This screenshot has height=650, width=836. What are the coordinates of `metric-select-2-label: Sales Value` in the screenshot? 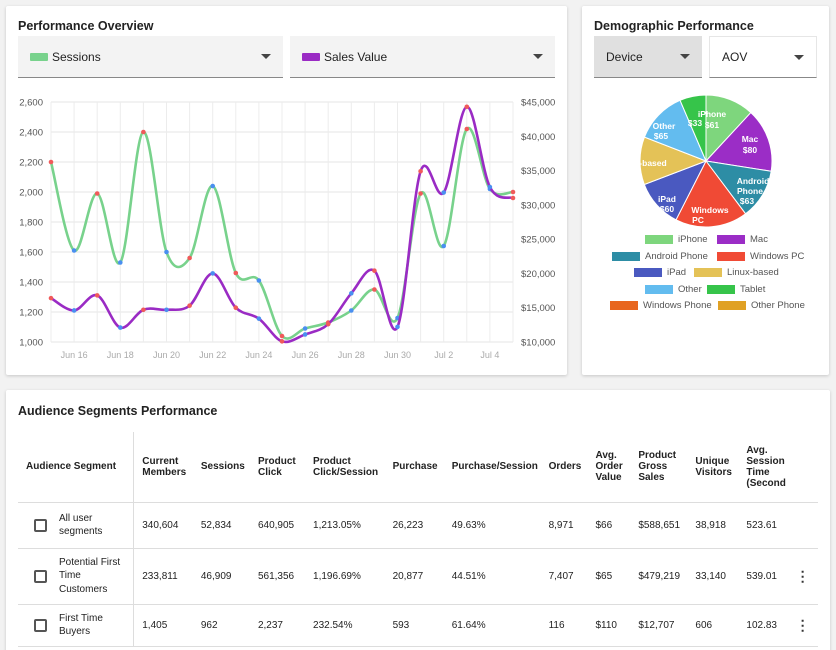 It's located at (356, 56).